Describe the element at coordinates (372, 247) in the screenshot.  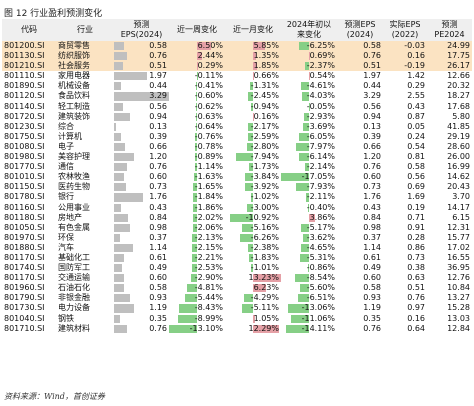
I see `forecast-eps-cell: 1.14` at that location.